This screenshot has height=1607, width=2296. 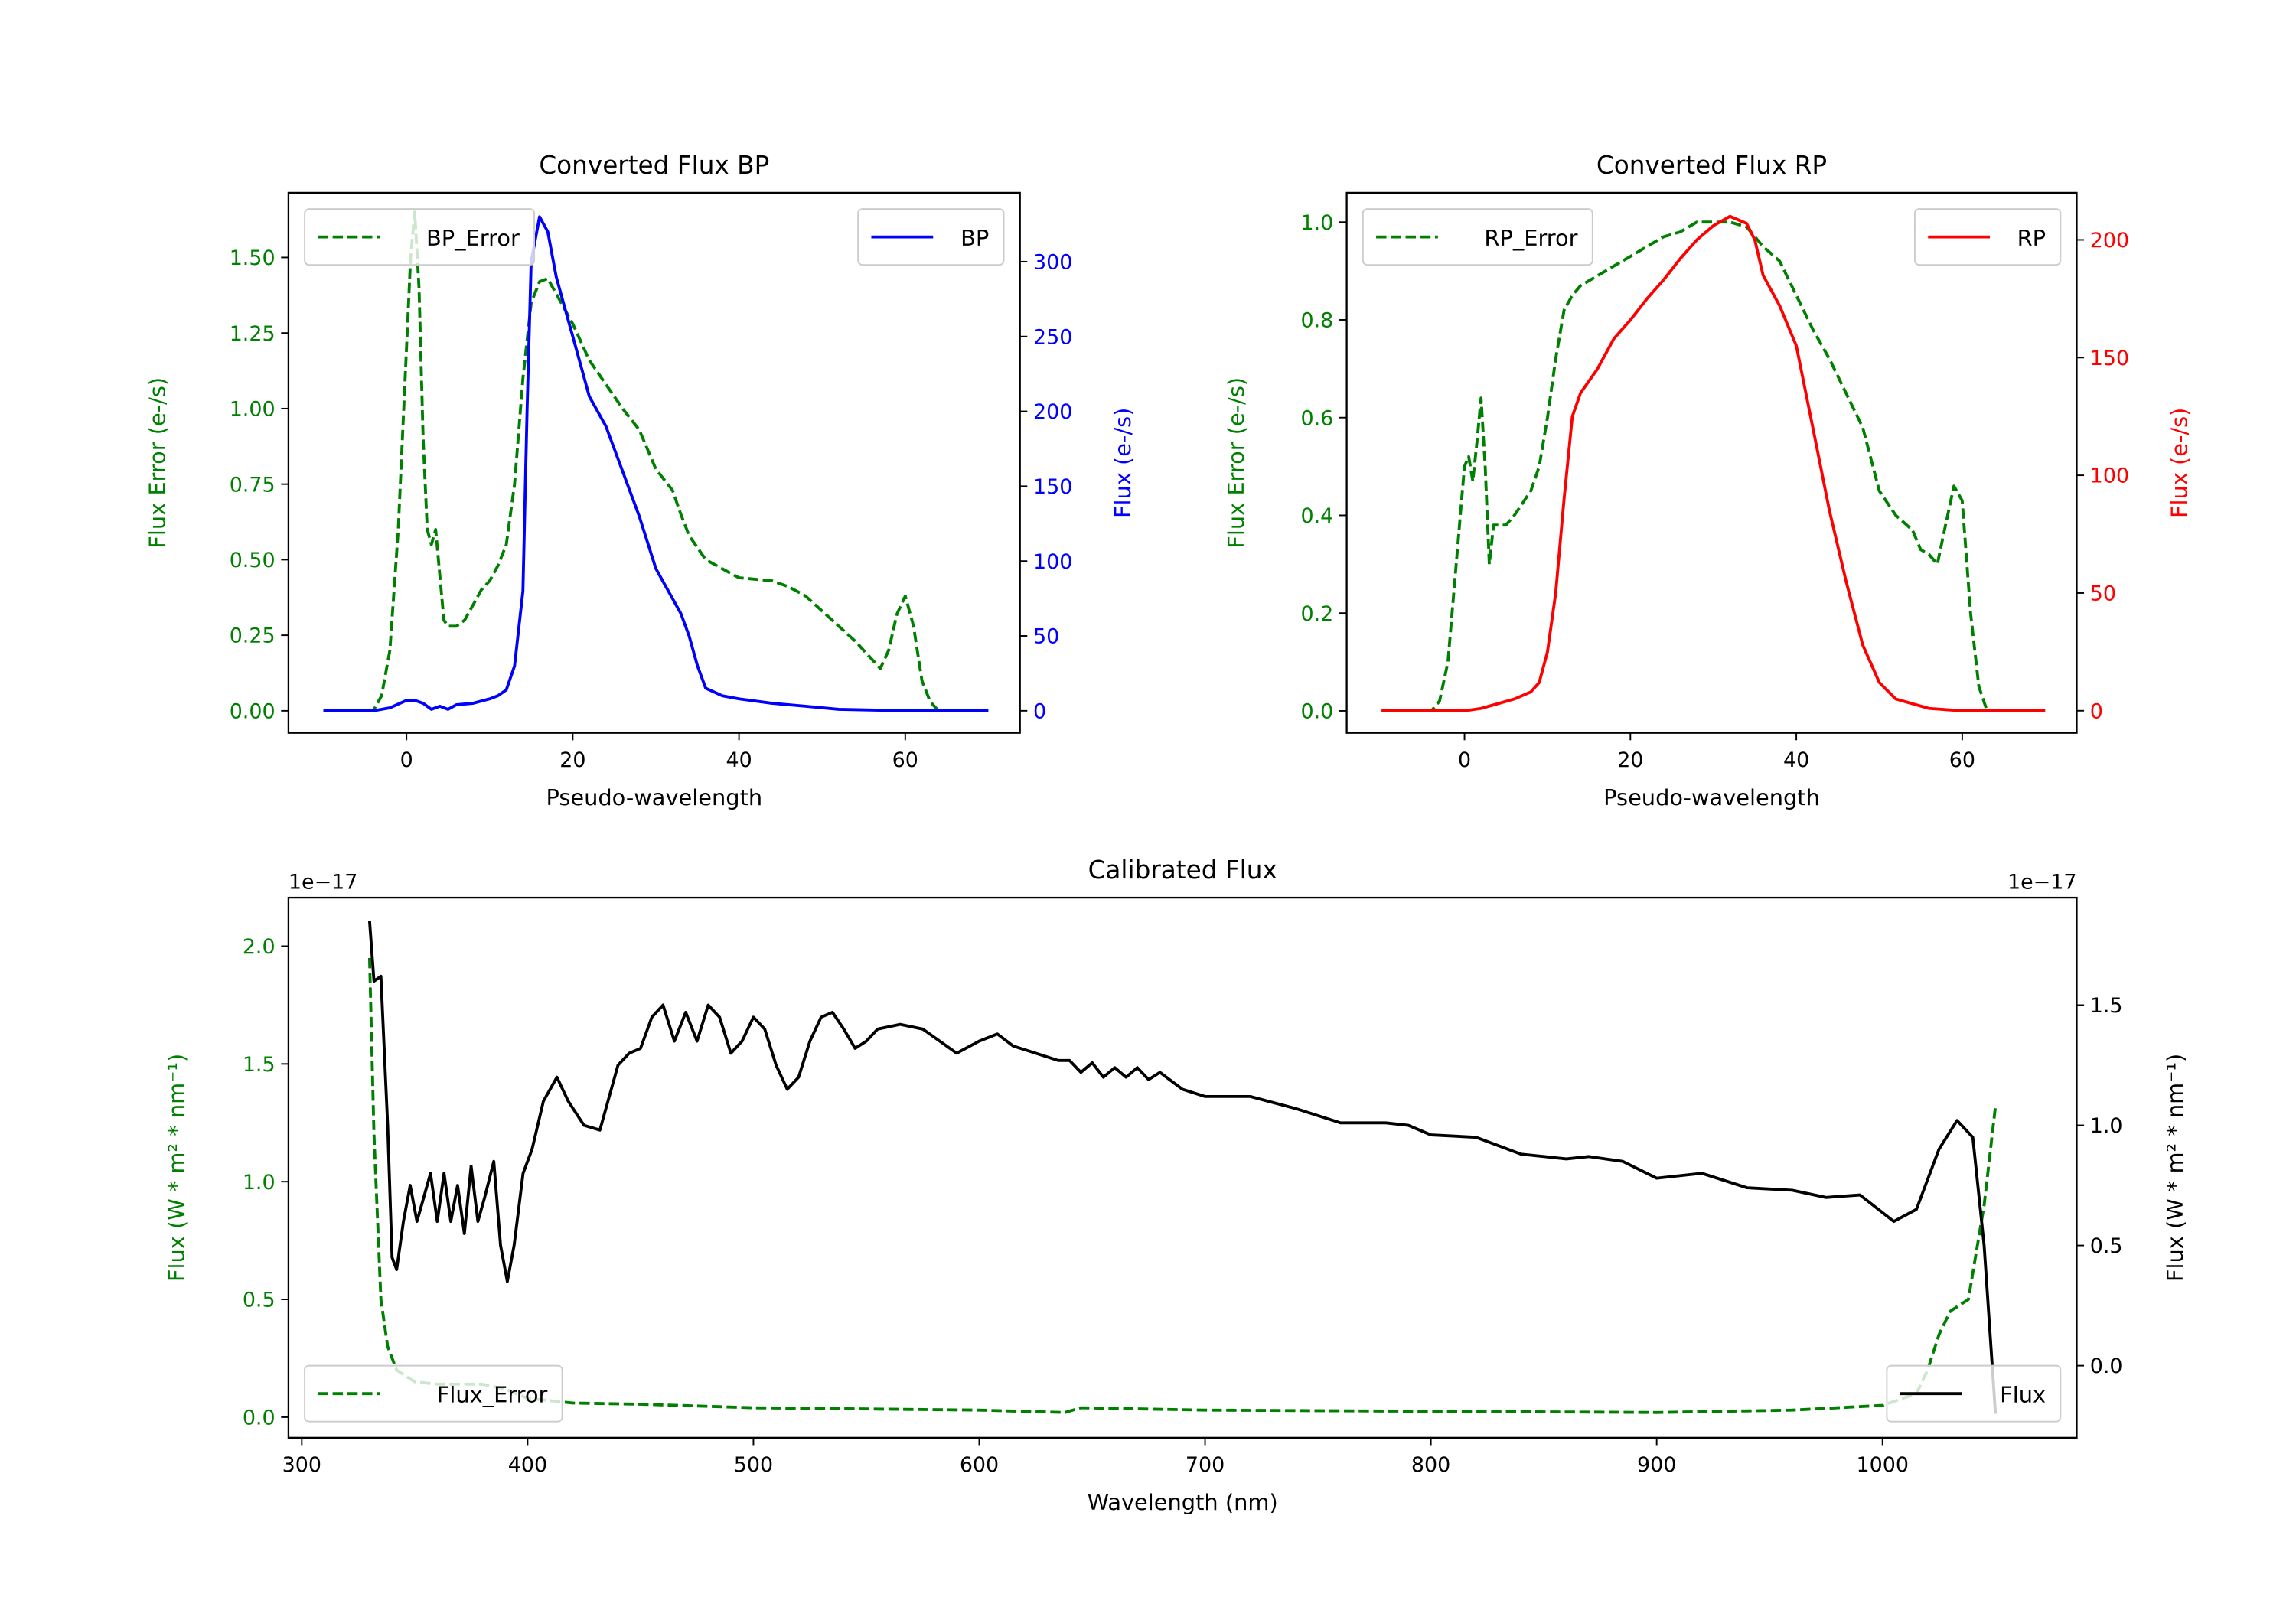 What do you see at coordinates (1052, 337) in the screenshot?
I see `y-right-tick-label: 250` at bounding box center [1052, 337].